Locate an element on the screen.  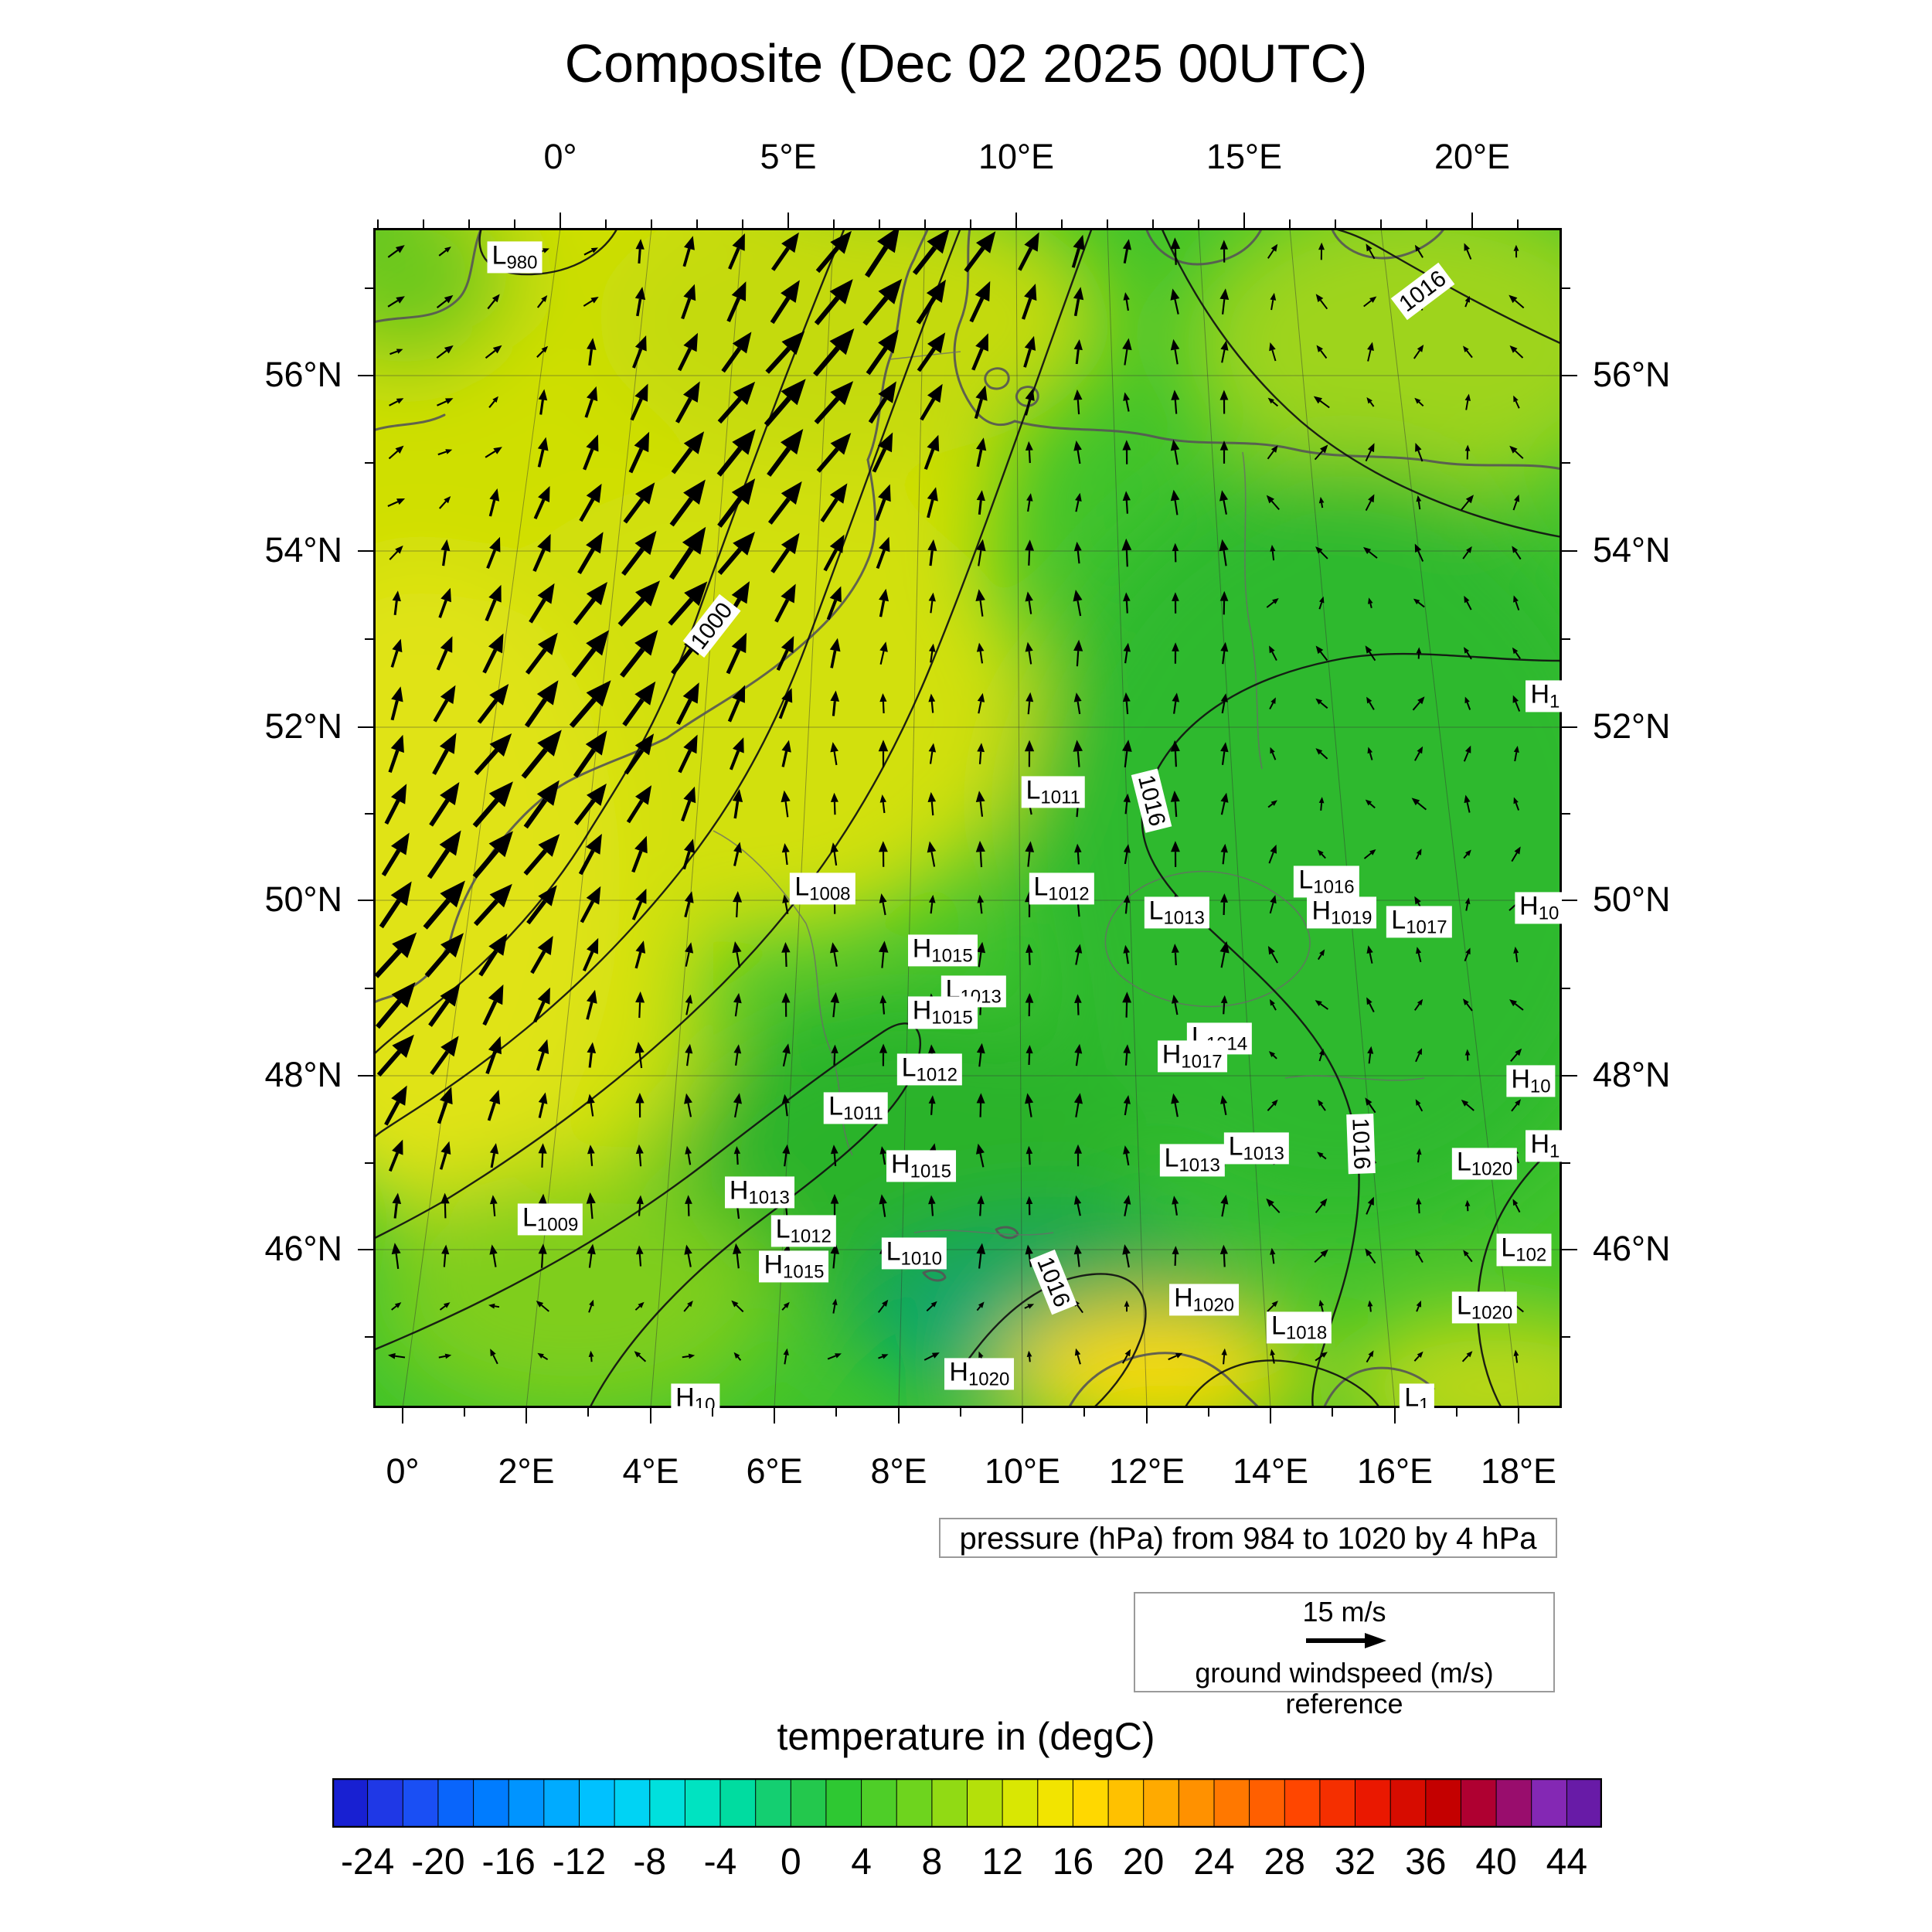
pressure-center-label: H1017 is located at coordinates (1192, 1056).